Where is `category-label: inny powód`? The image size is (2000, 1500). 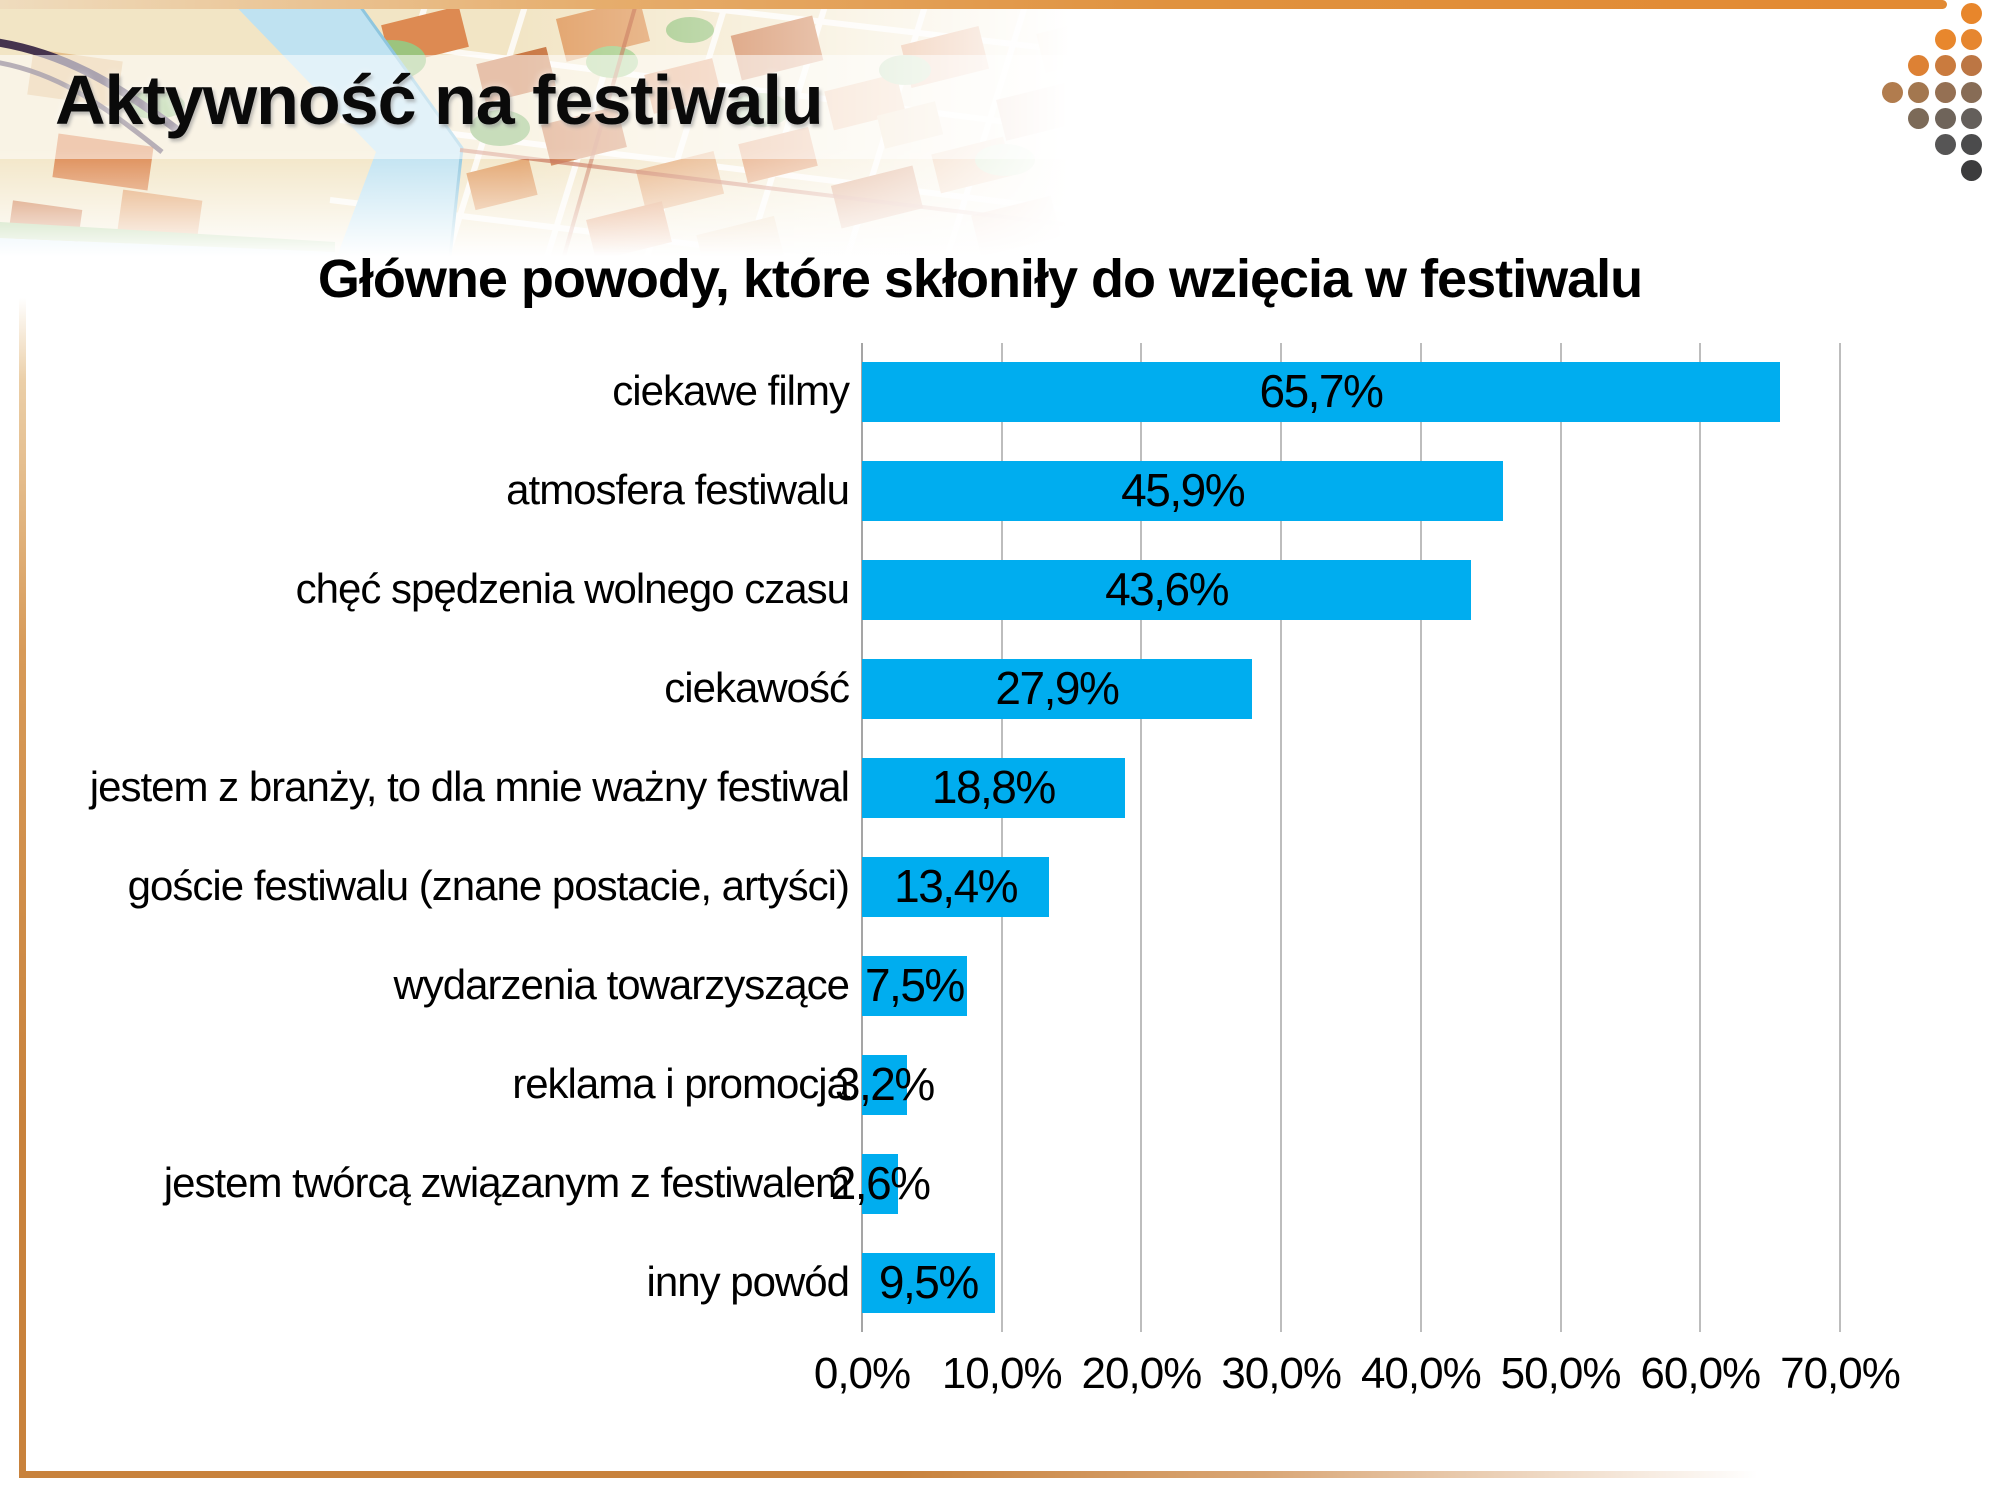
category-label: inny powód is located at coordinates (748, 1281).